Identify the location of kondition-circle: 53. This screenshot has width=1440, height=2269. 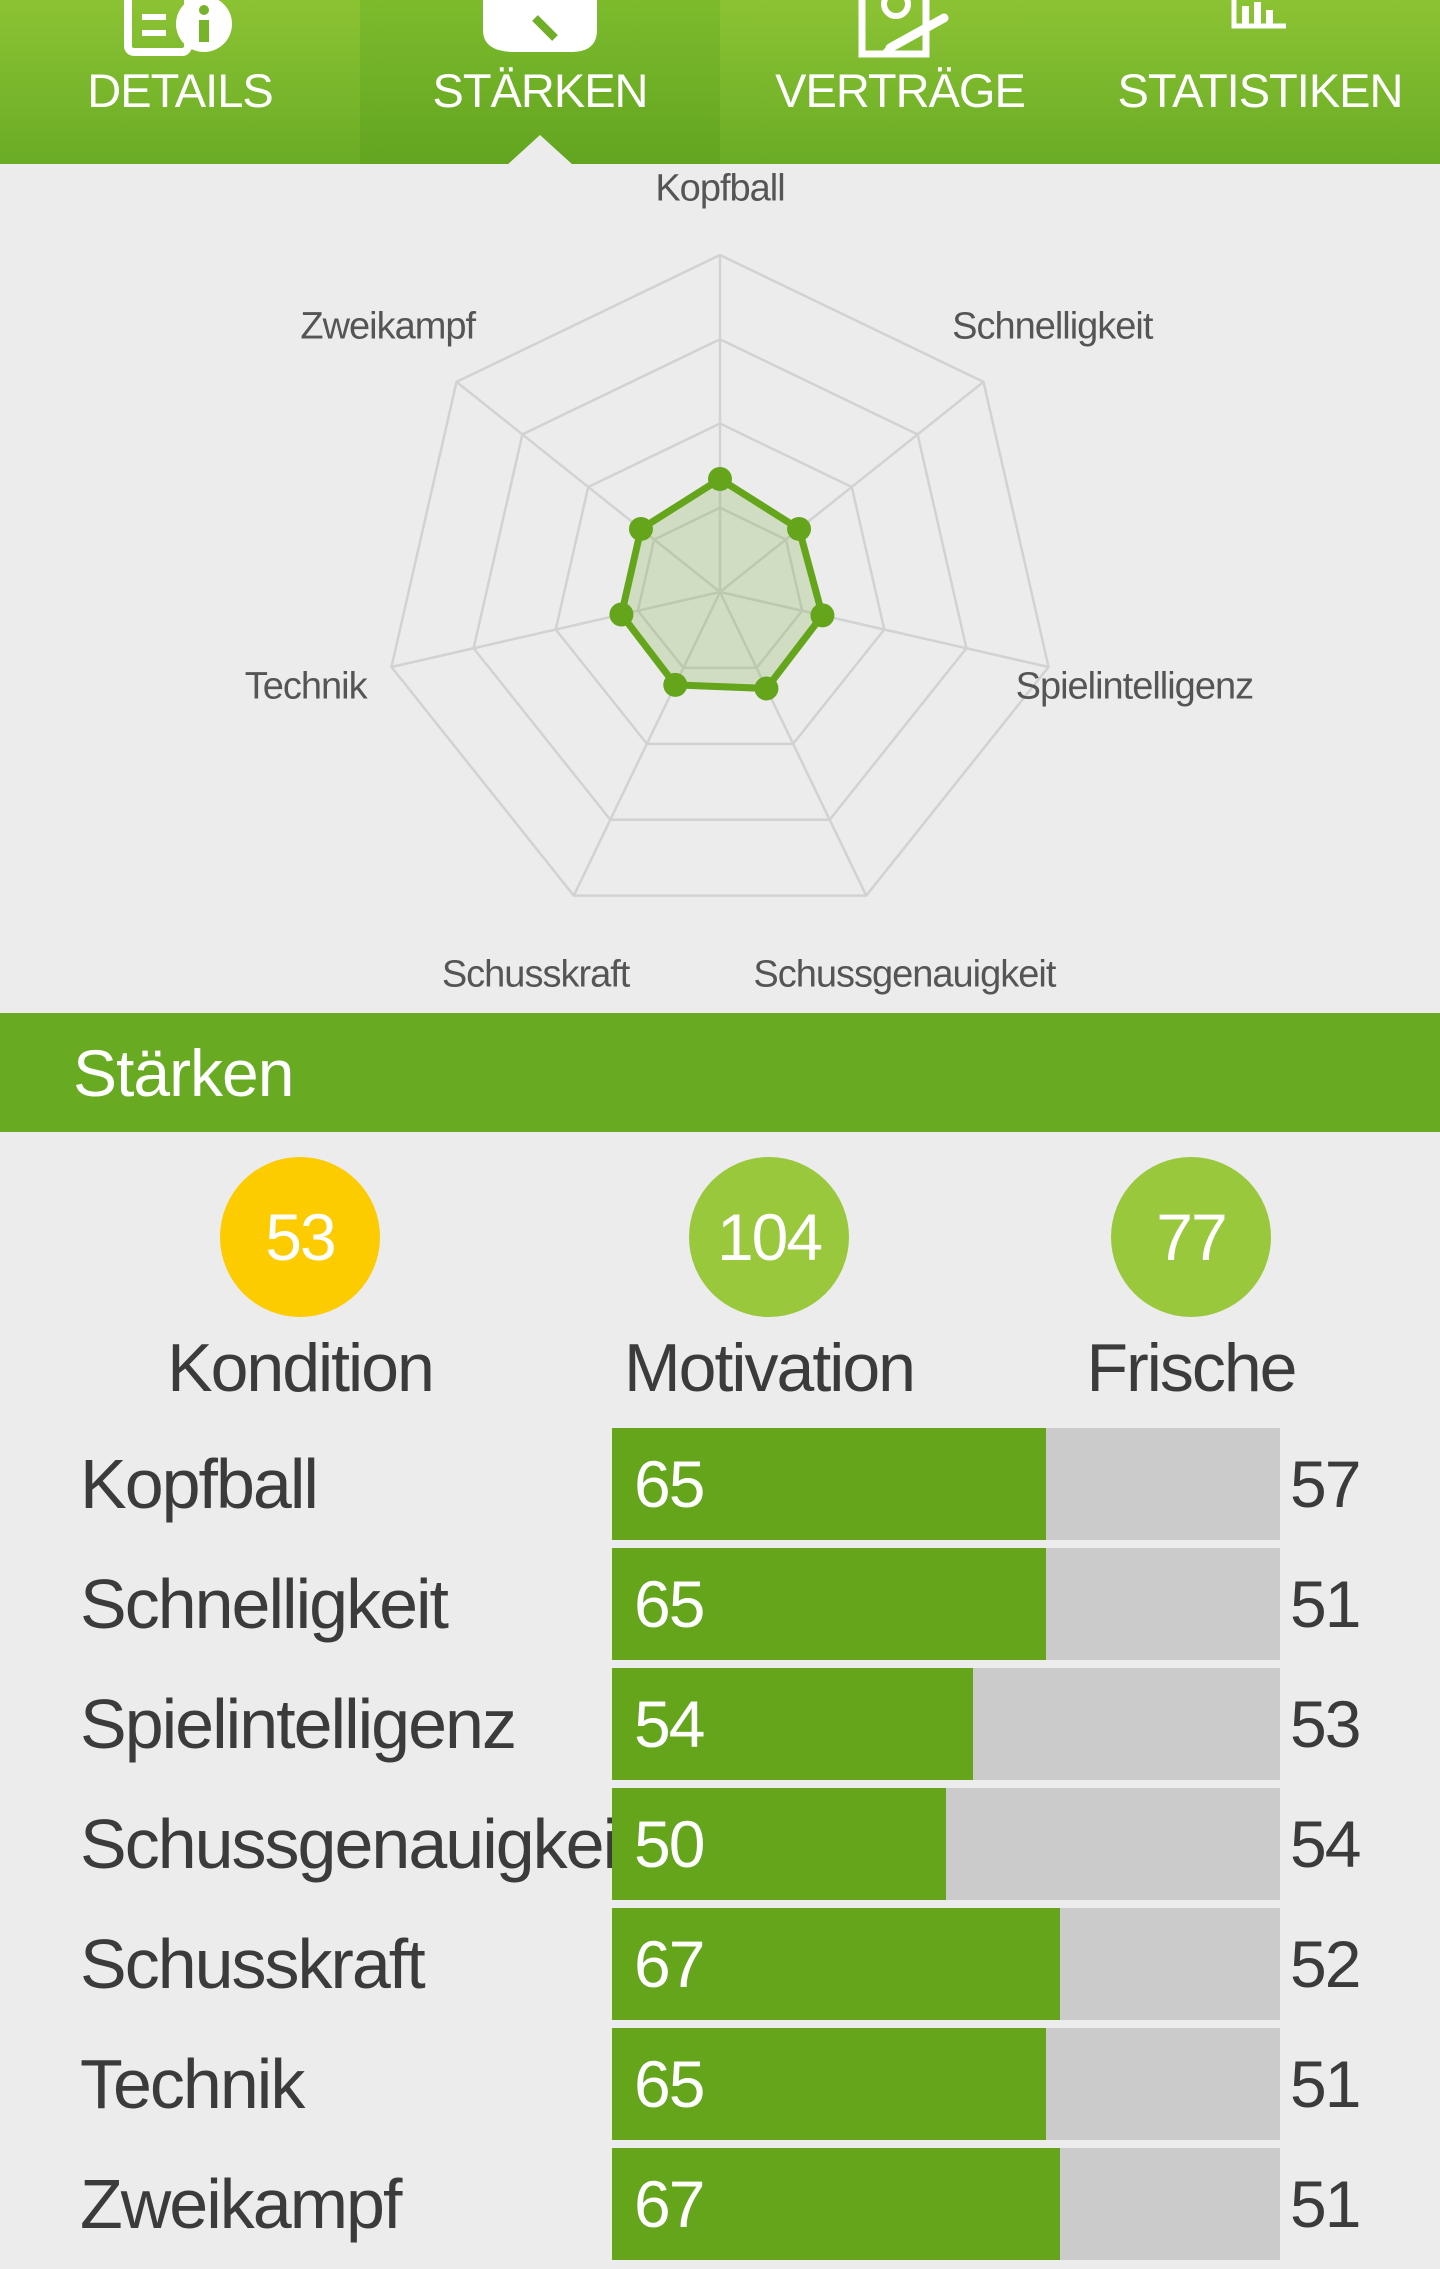
(300, 1237).